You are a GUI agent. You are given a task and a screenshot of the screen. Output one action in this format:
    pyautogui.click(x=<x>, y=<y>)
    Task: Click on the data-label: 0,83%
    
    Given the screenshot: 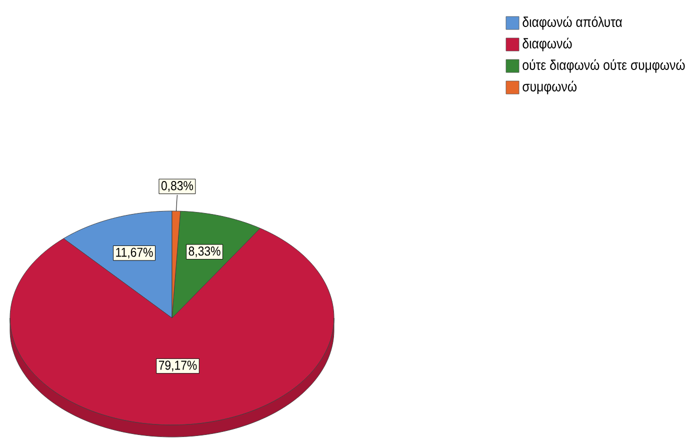 What is the action you would take?
    pyautogui.click(x=177, y=186)
    